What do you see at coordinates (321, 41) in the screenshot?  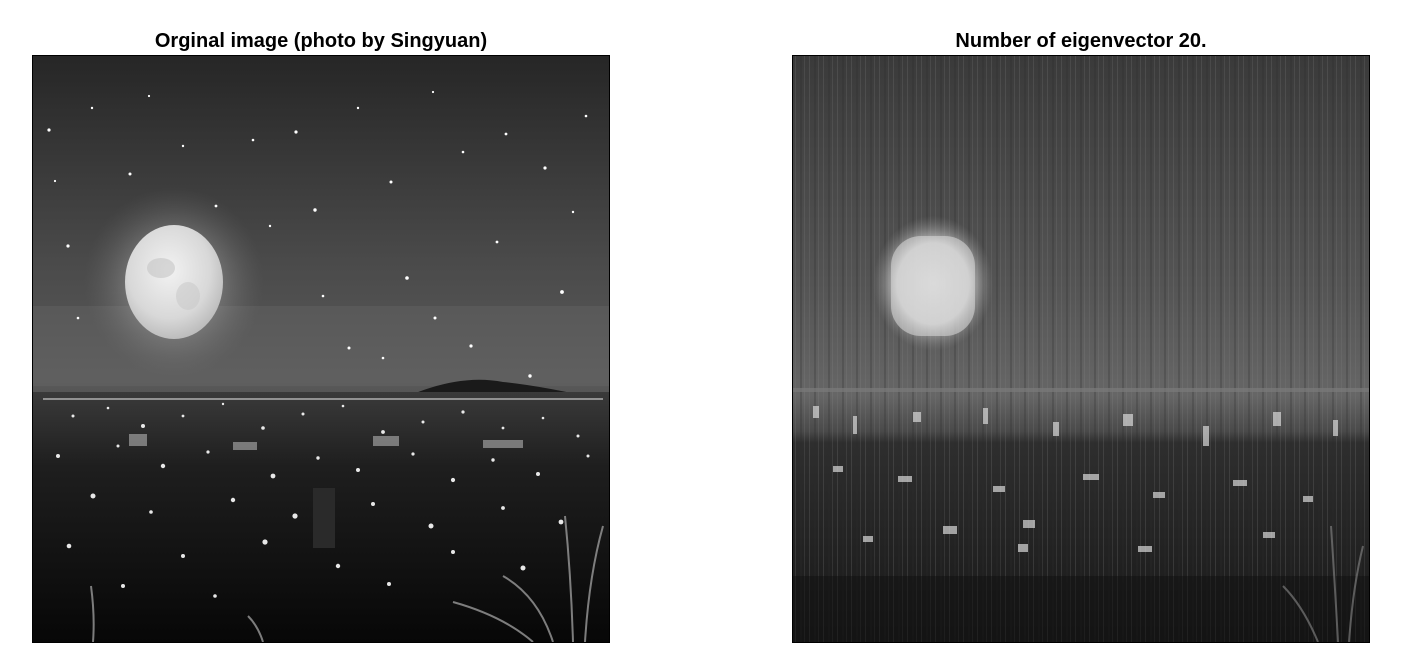 I see `left-panel-title: Orginal image (photo by Singyuan)` at bounding box center [321, 41].